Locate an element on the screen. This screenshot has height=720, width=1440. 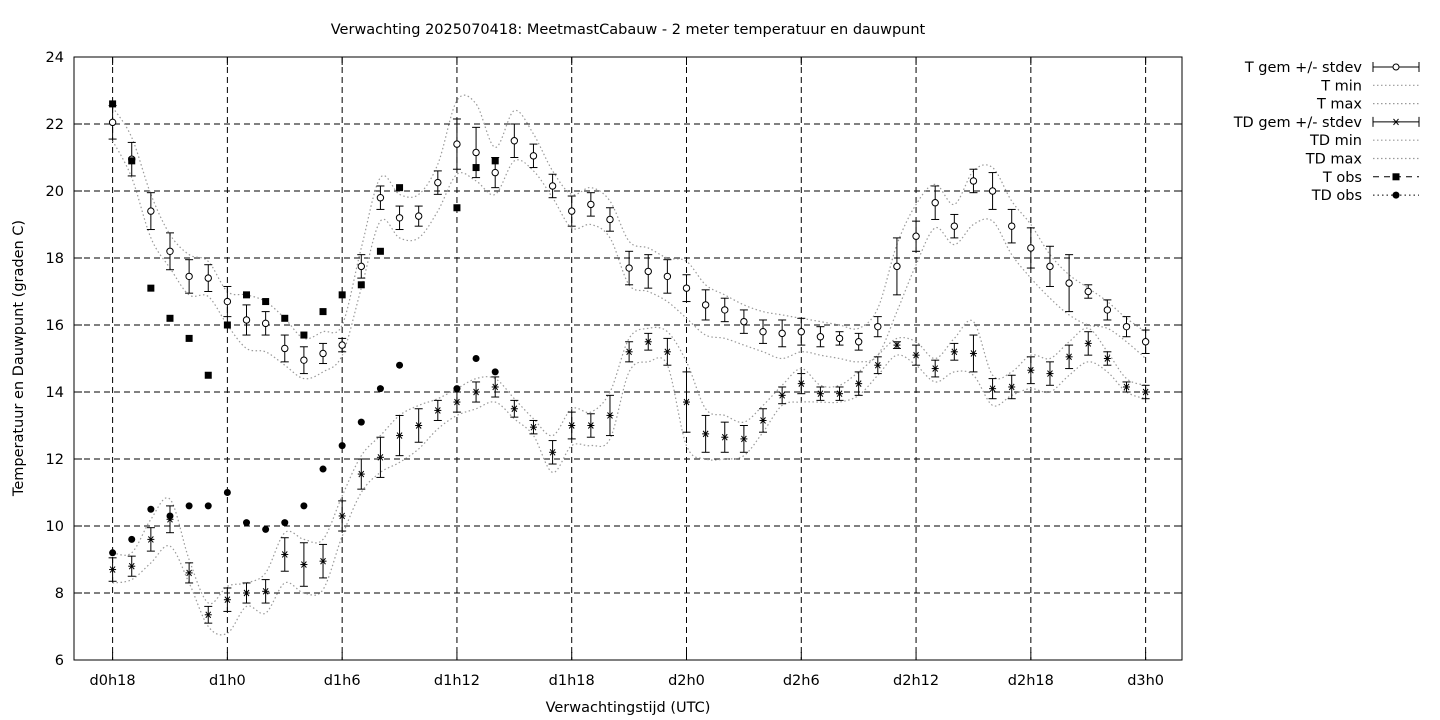
y-tick-label: 22 is located at coordinates (55, 125).